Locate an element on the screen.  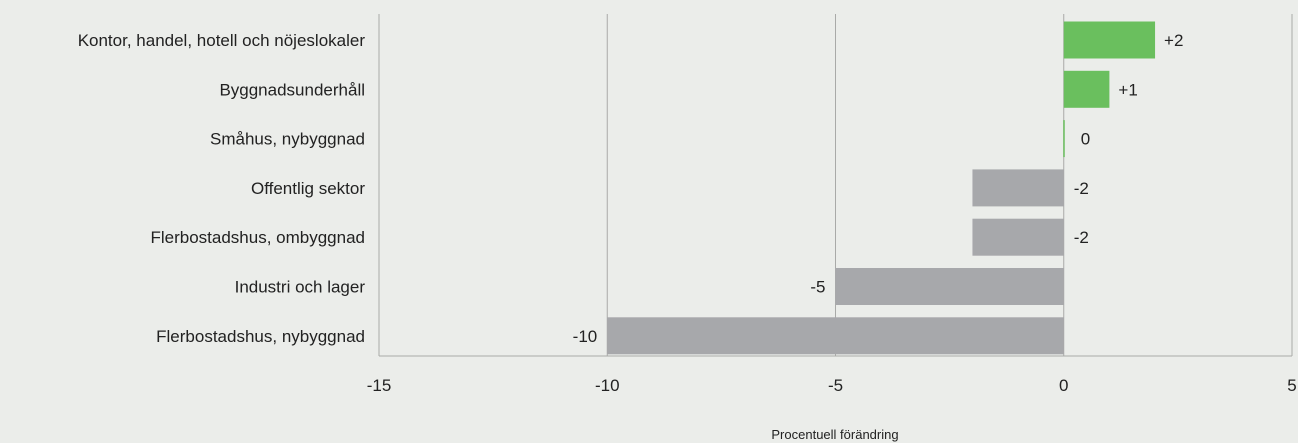
data-label: -10 is located at coordinates (585, 336).